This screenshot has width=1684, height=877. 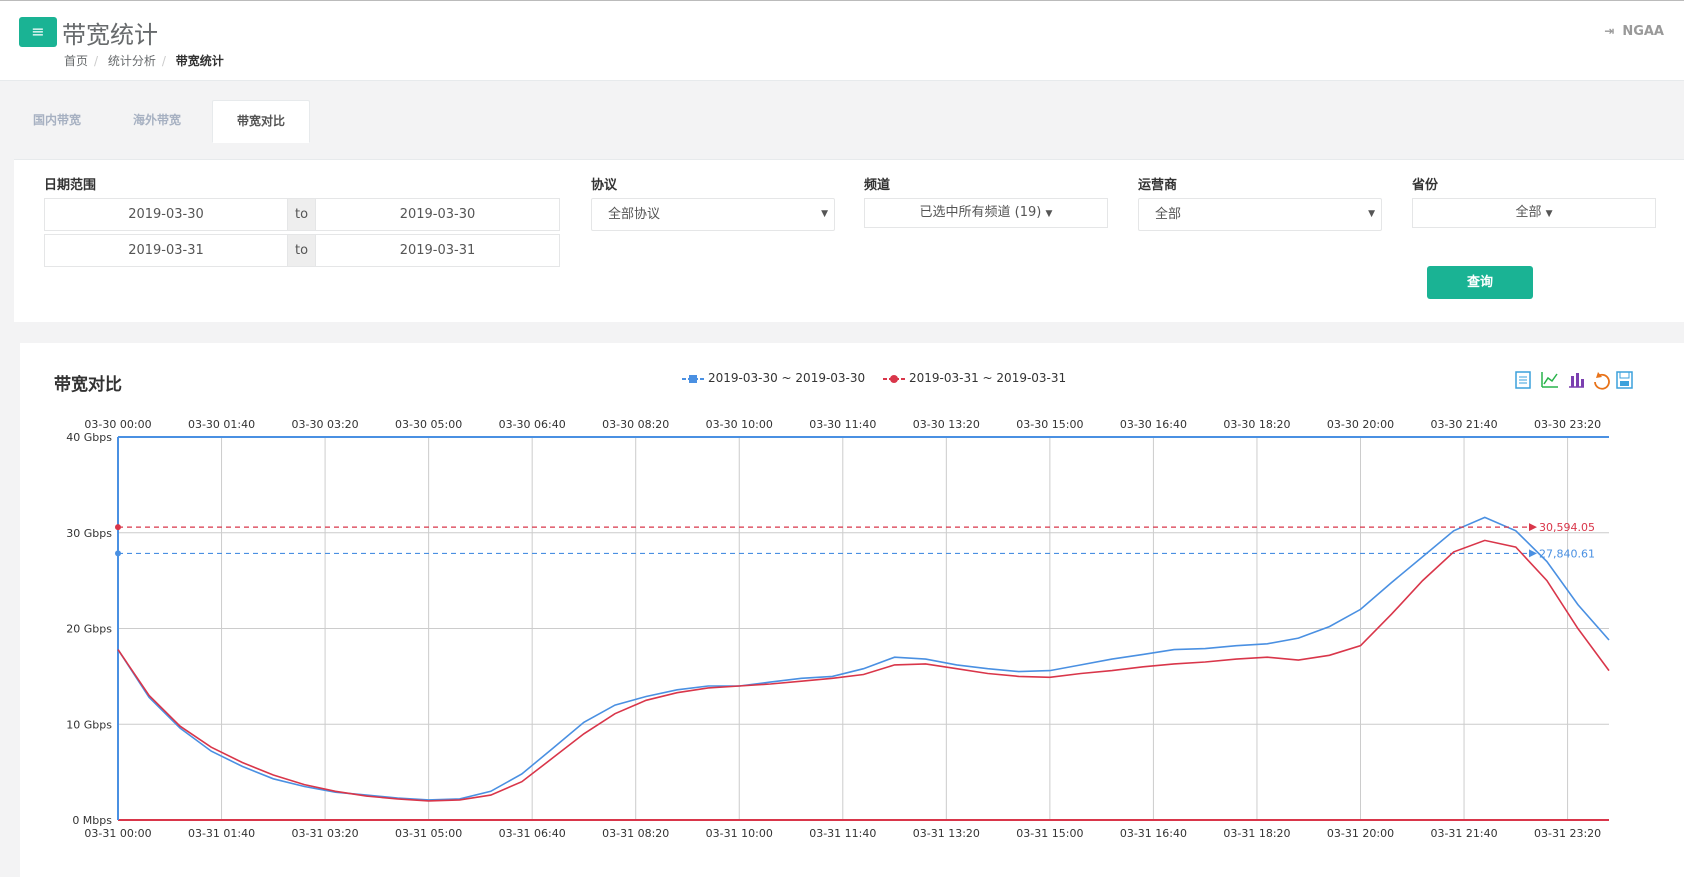 What do you see at coordinates (131, 61) in the screenshot?
I see `breadcrumb-stats: 统计分析` at bounding box center [131, 61].